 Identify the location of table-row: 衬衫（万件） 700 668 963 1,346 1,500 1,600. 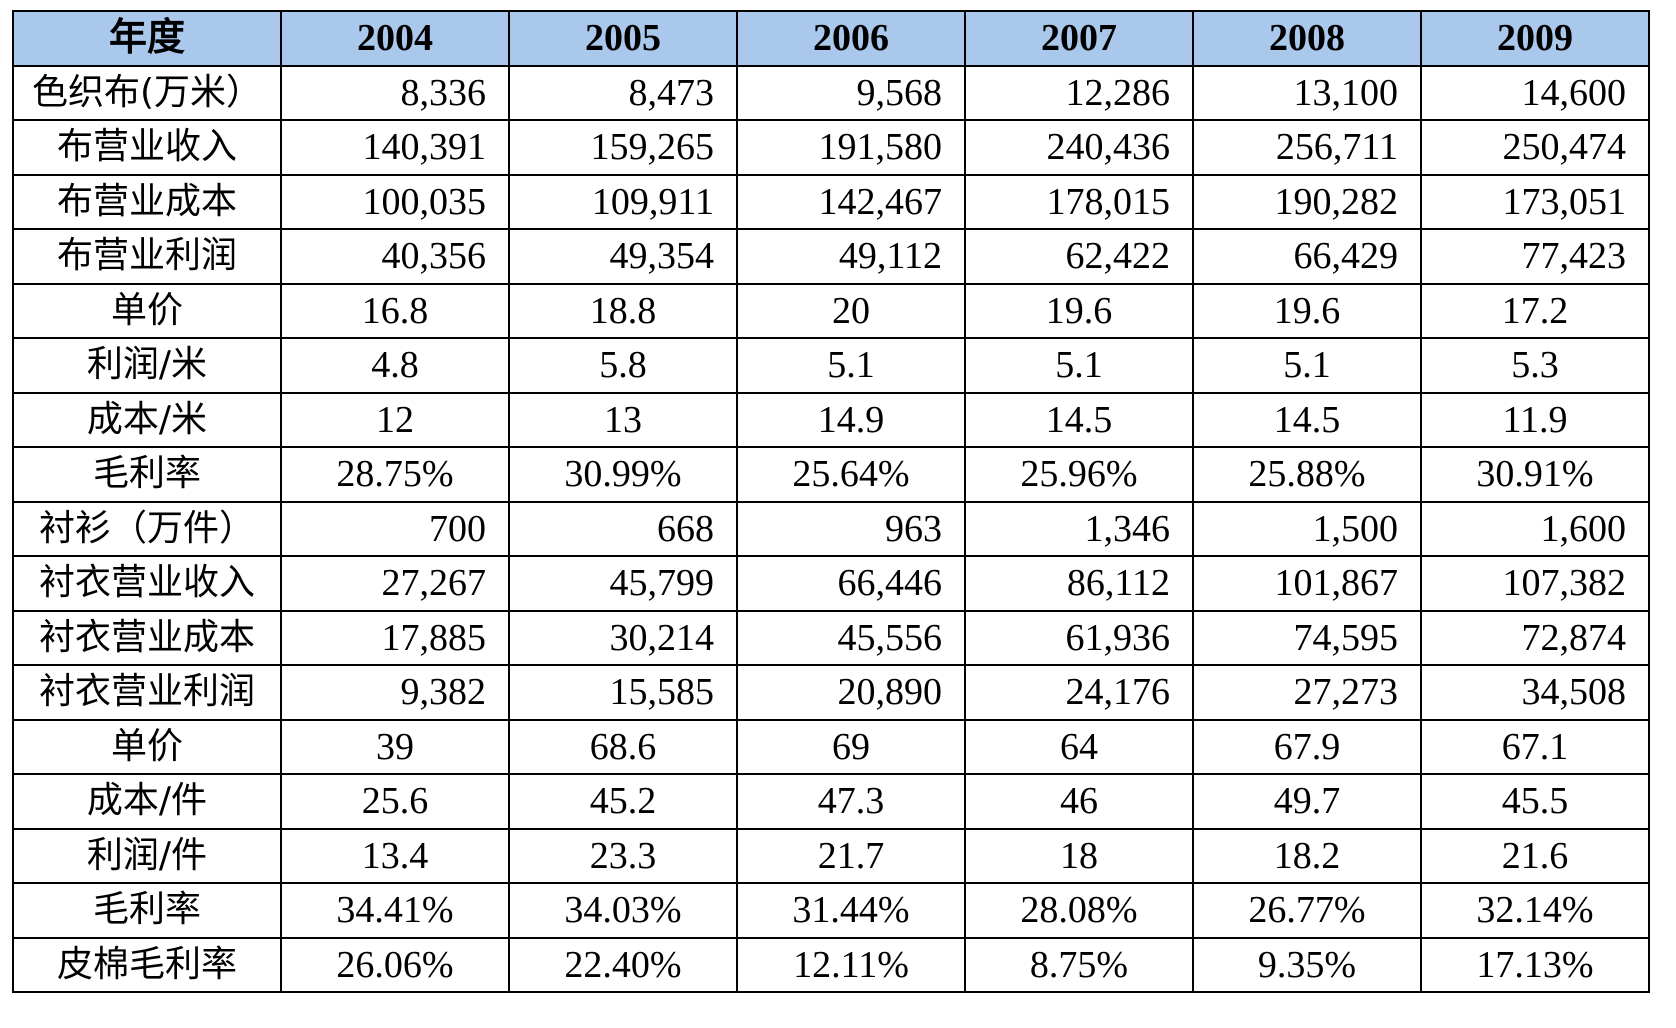
(831, 528).